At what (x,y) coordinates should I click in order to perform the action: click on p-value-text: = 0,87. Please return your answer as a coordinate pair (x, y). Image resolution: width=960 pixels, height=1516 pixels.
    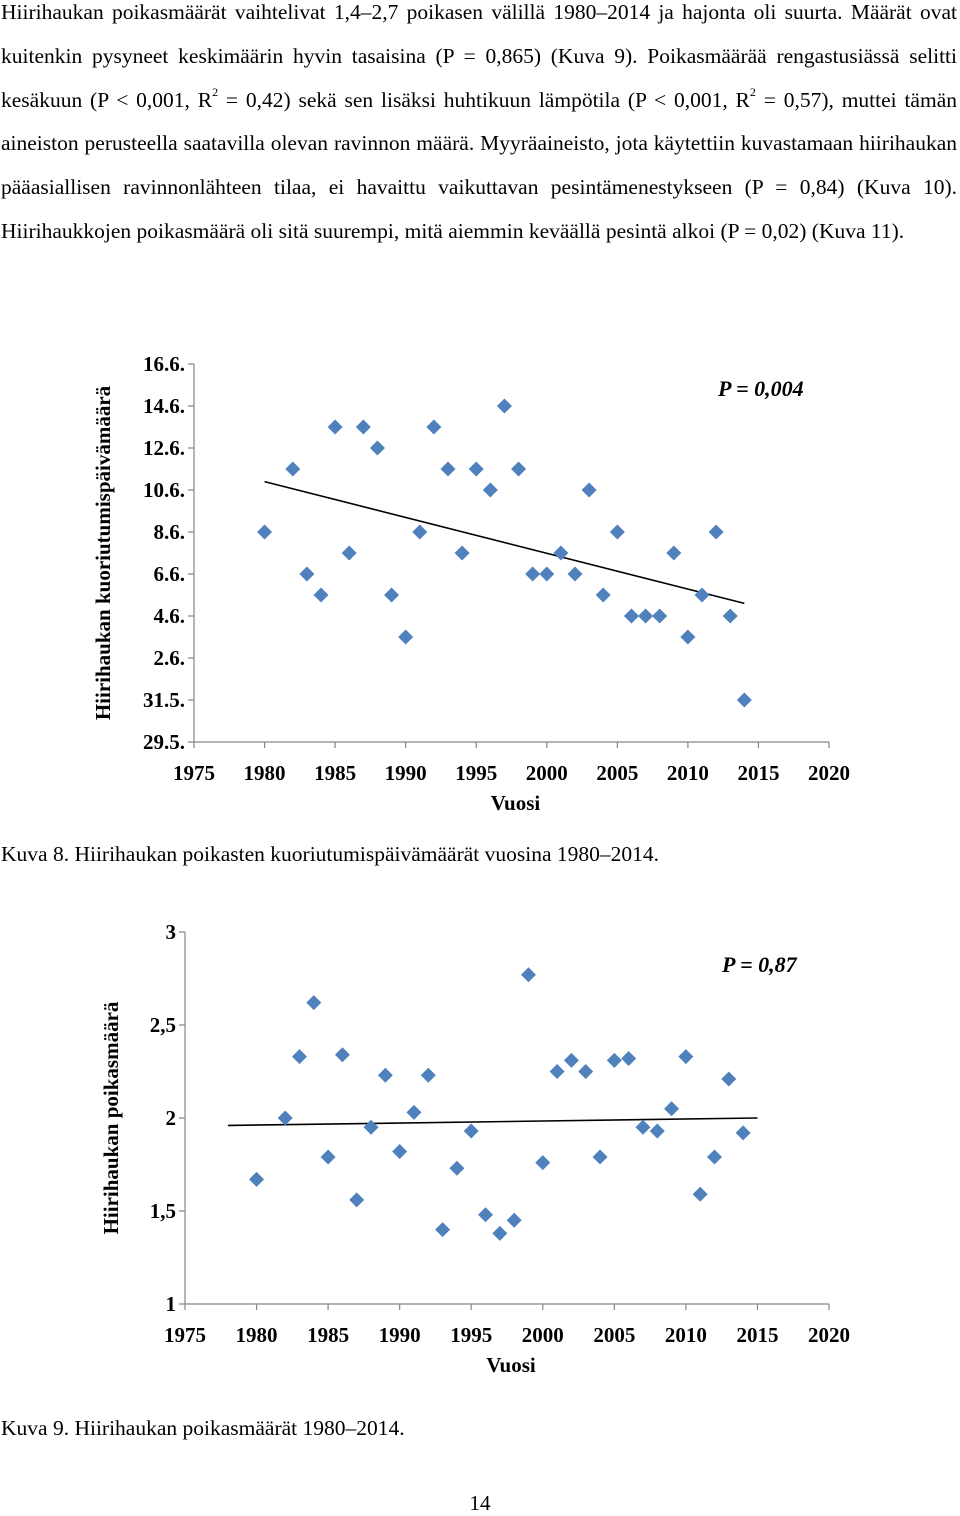
    Looking at the image, I should click on (766, 964).